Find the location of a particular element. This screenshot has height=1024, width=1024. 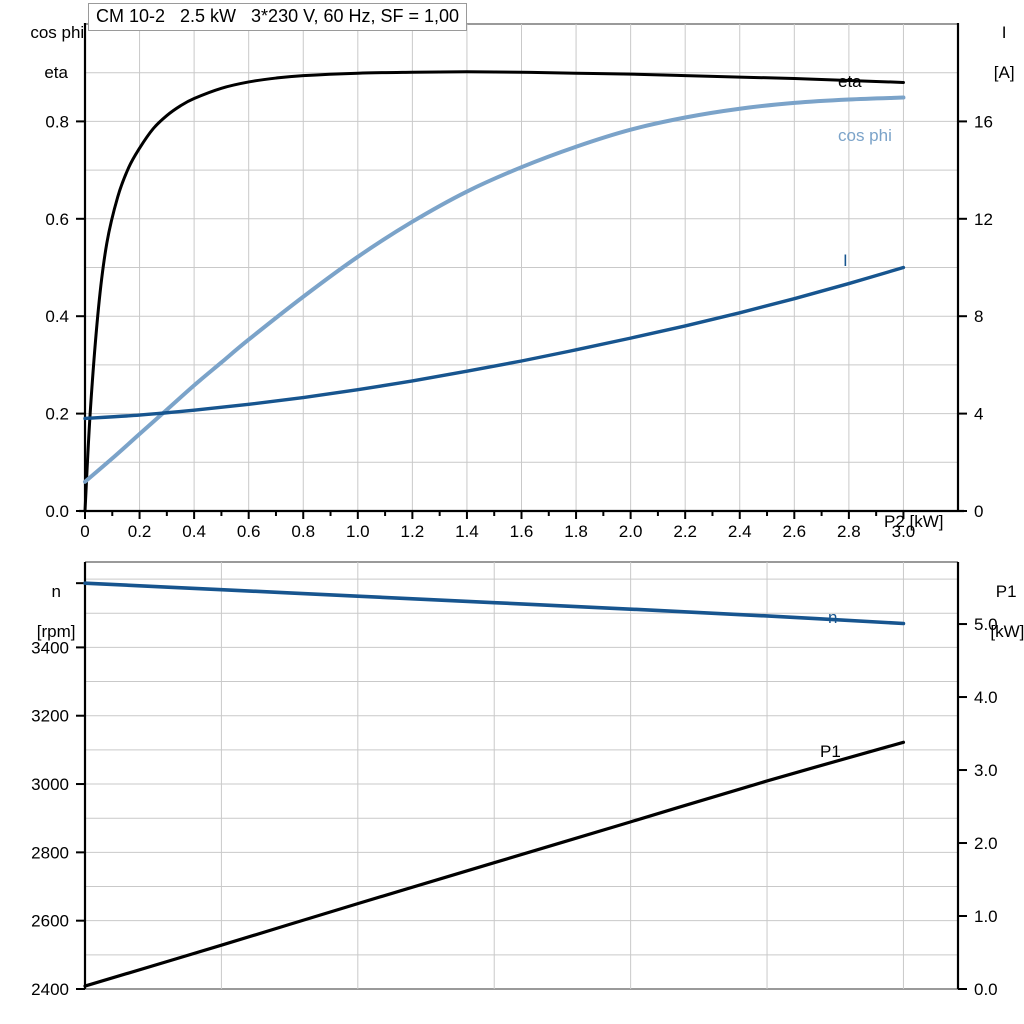

right-axis-title-bottom: P1 [kW] is located at coordinates (993, 612).